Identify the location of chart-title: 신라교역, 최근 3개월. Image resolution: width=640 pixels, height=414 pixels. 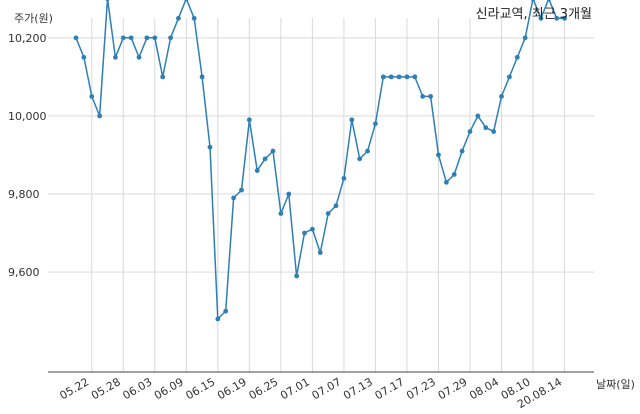
(534, 14).